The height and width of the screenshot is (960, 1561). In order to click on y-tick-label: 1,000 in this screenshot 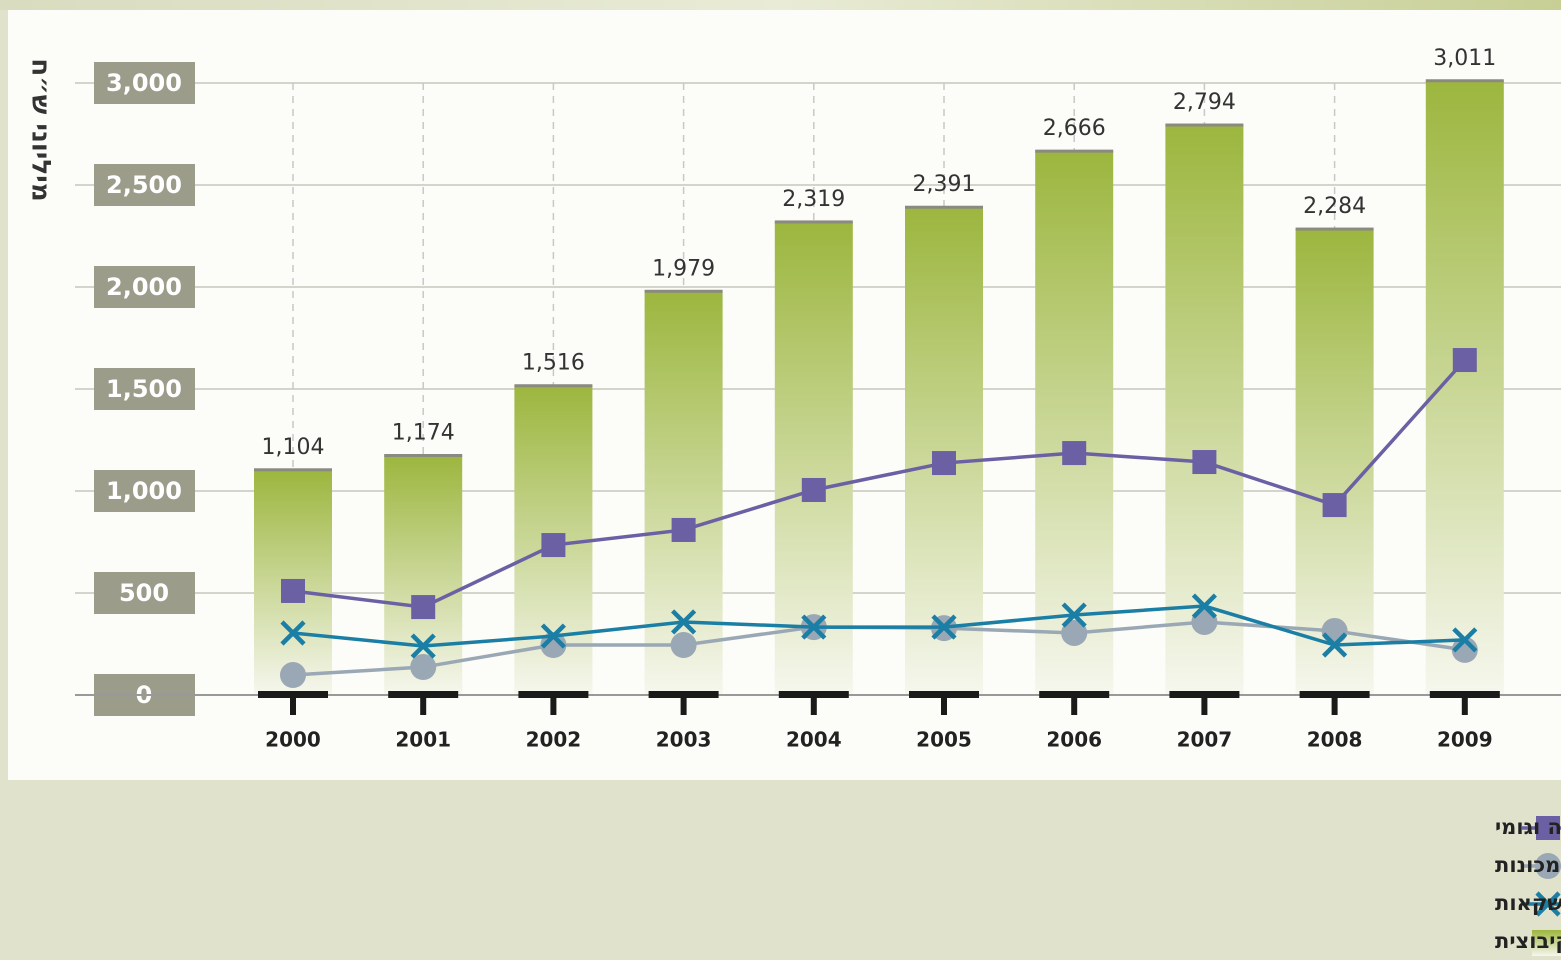, I will do `click(144, 491)`.